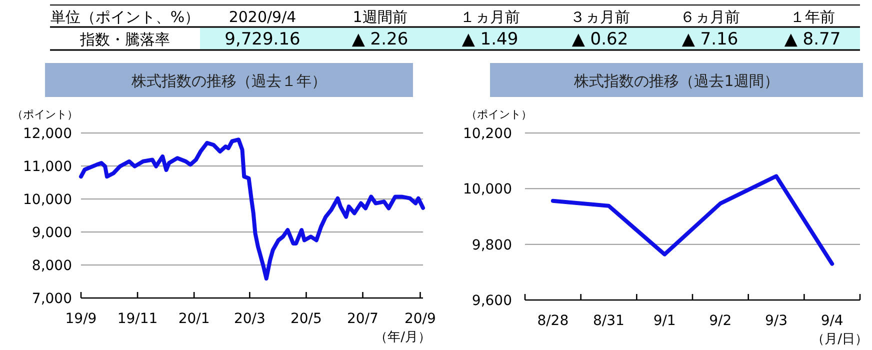  I want to click on text: ▲ 8.77, so click(812, 40).